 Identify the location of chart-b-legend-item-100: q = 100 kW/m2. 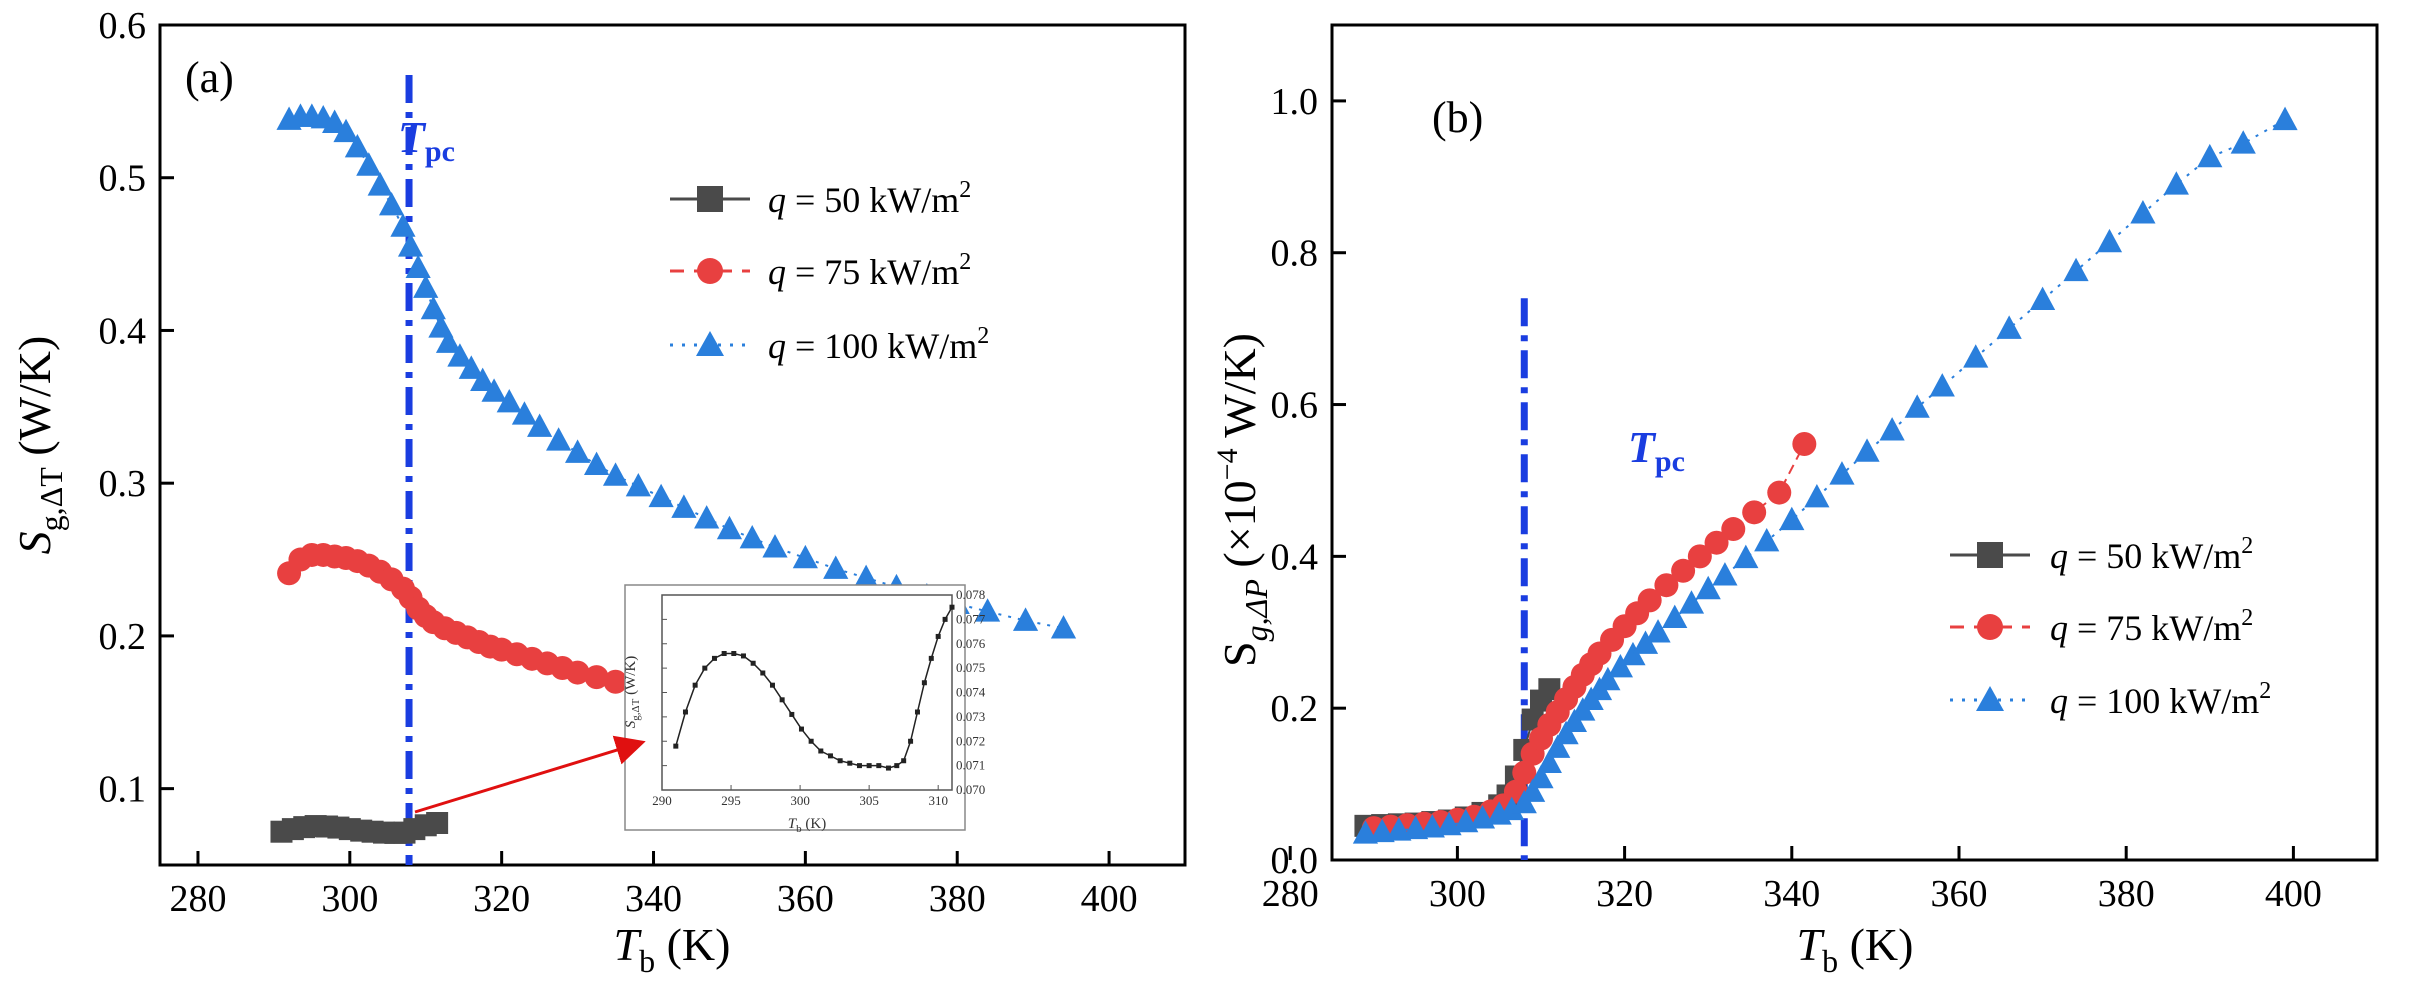
(2110, 699).